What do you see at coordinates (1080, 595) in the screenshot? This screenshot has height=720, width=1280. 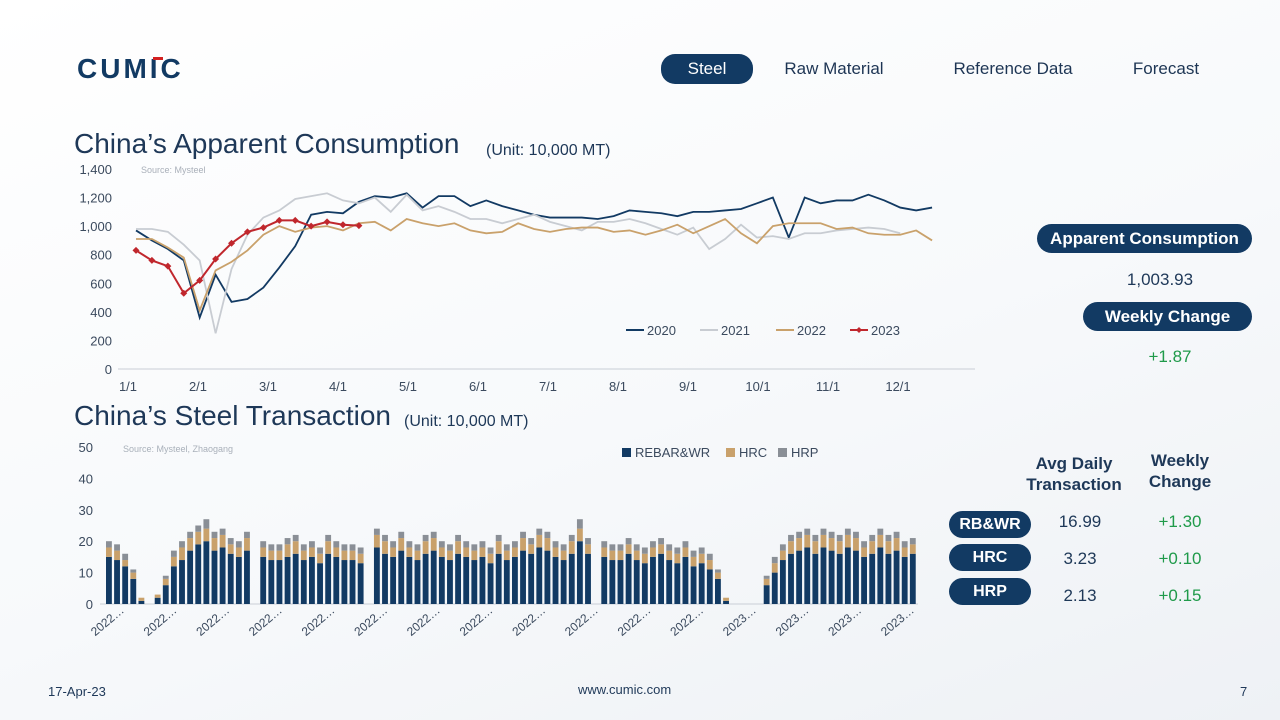 I see `hrp-avg: 2.13` at bounding box center [1080, 595].